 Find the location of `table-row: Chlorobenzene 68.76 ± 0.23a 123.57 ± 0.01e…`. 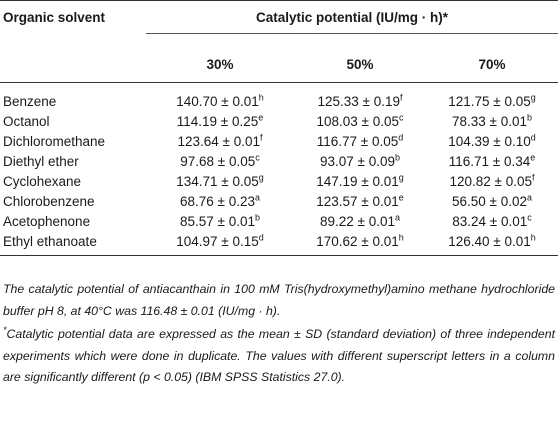

table-row: Chlorobenzene 68.76 ± 0.23a 123.57 ± 0.01e… is located at coordinates (279, 201).